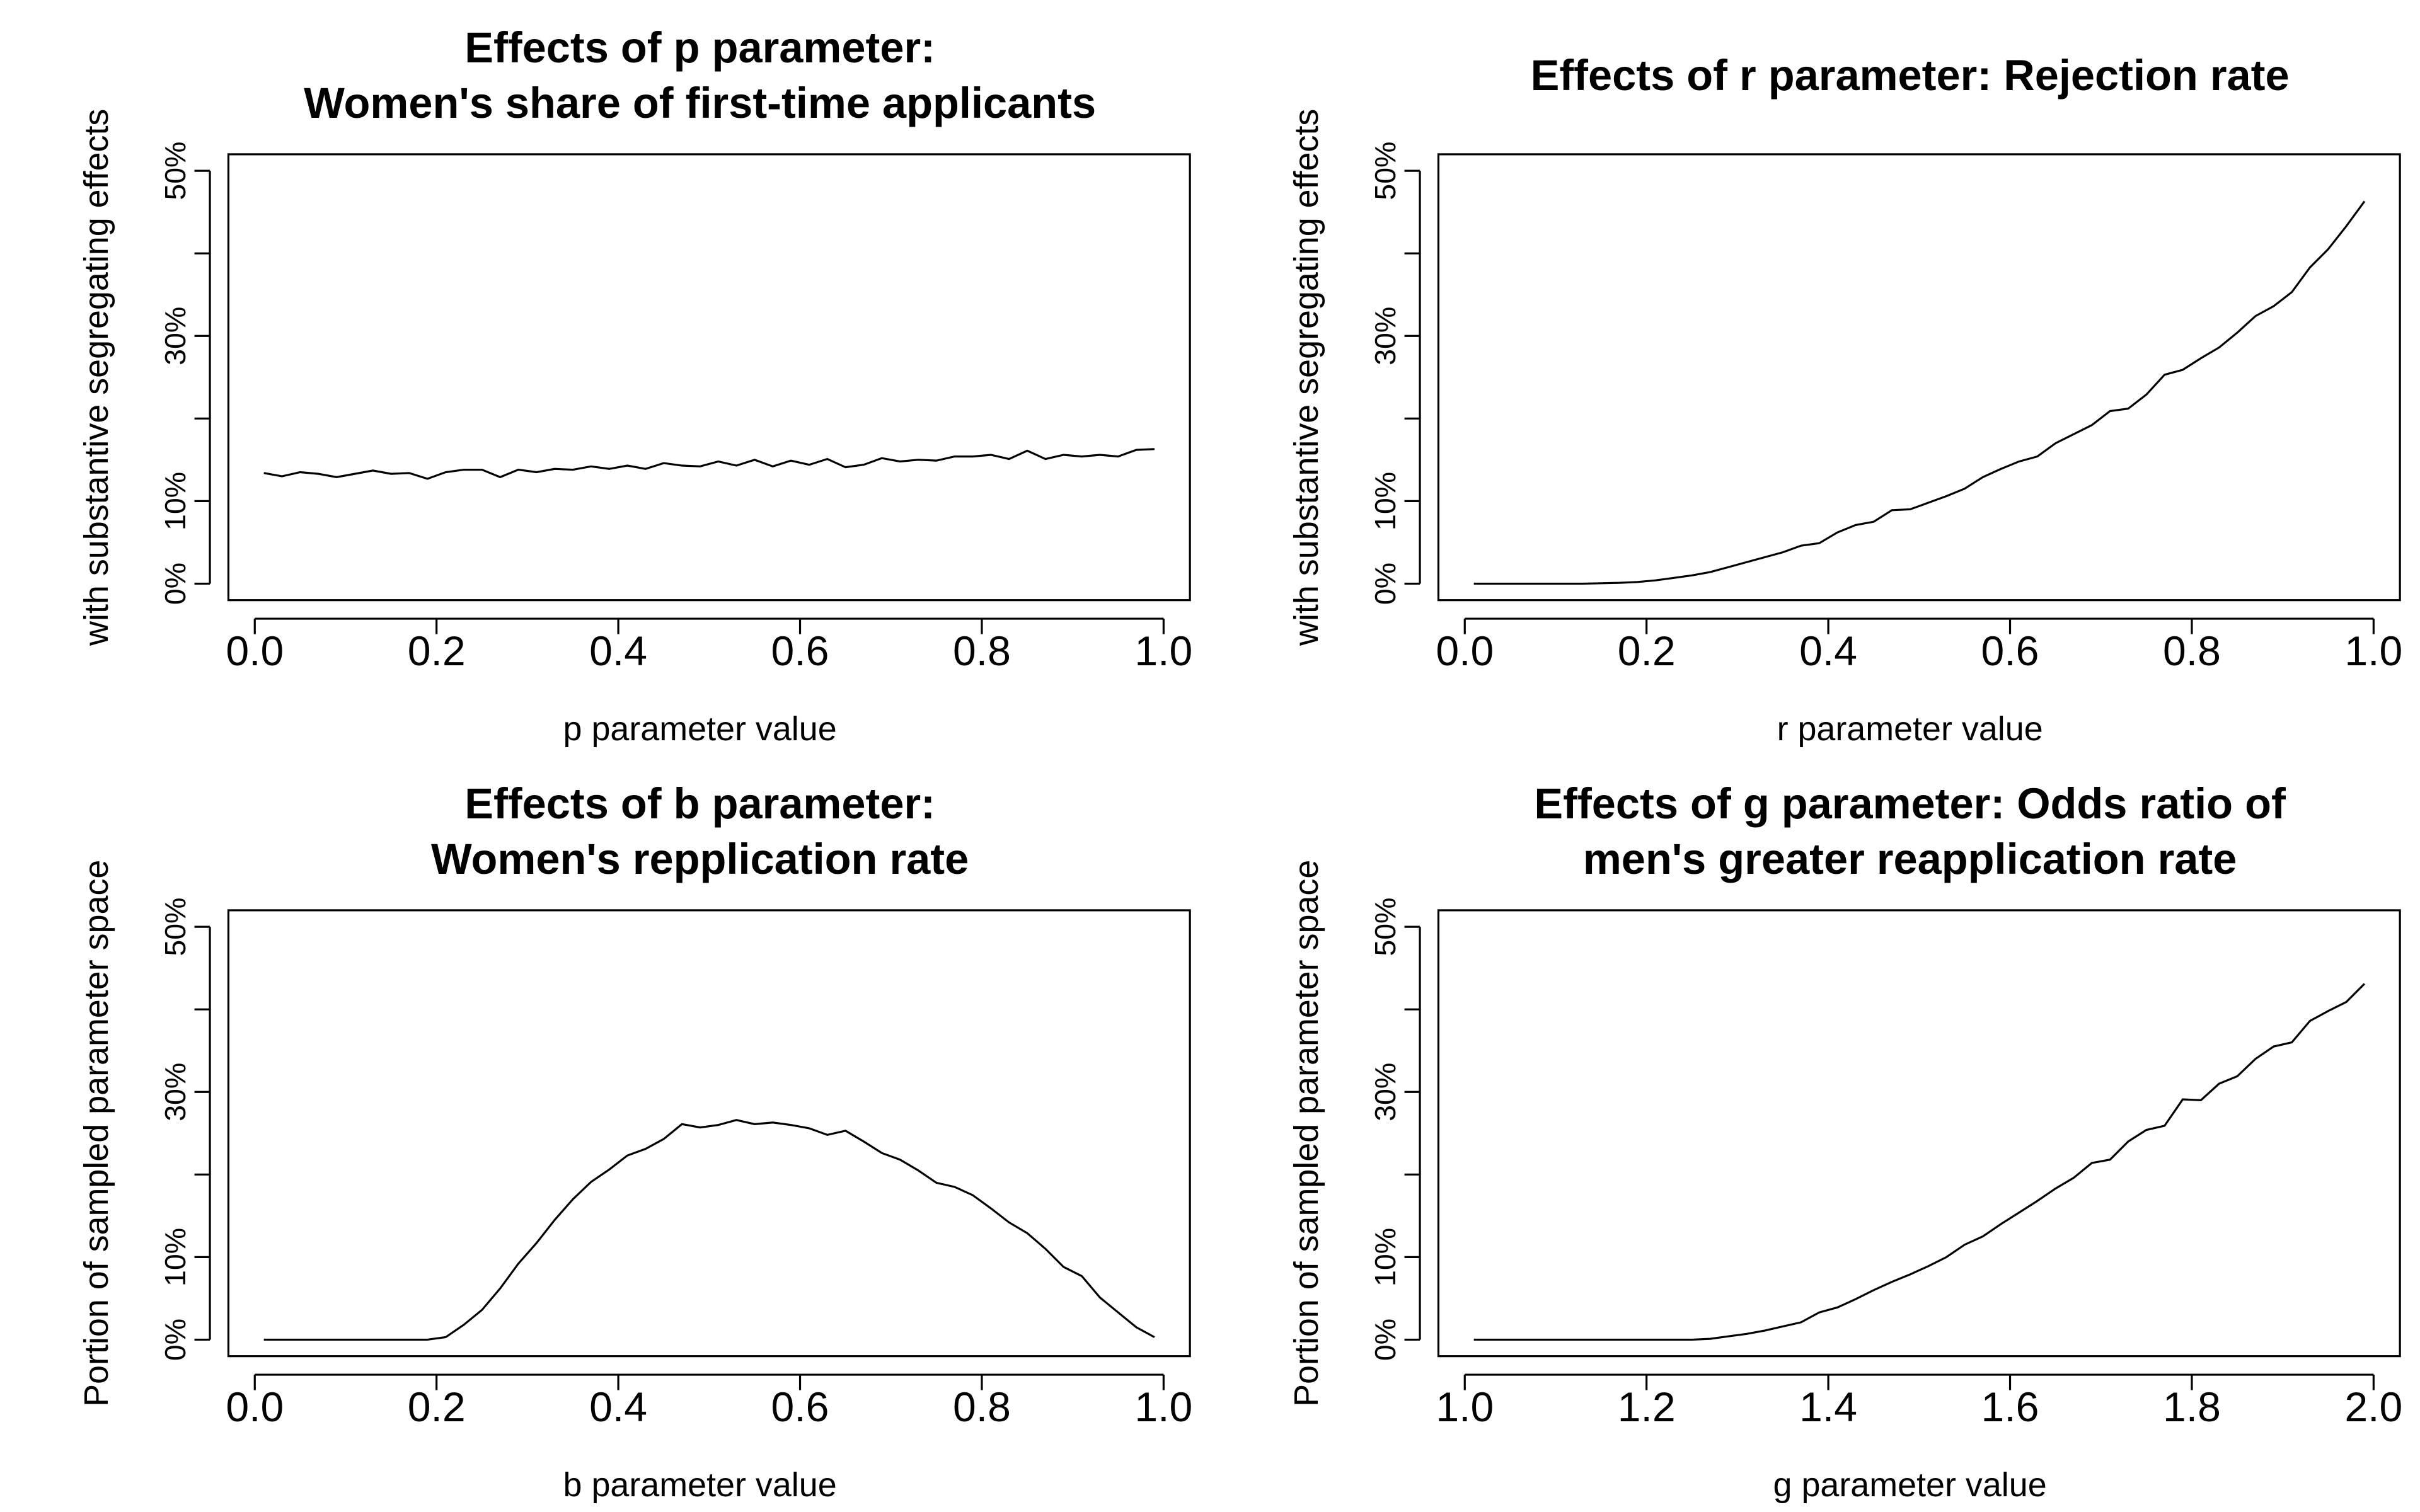 The height and width of the screenshot is (1512, 2420). What do you see at coordinates (1910, 729) in the screenshot?
I see `x-axis-label: r parameter value` at bounding box center [1910, 729].